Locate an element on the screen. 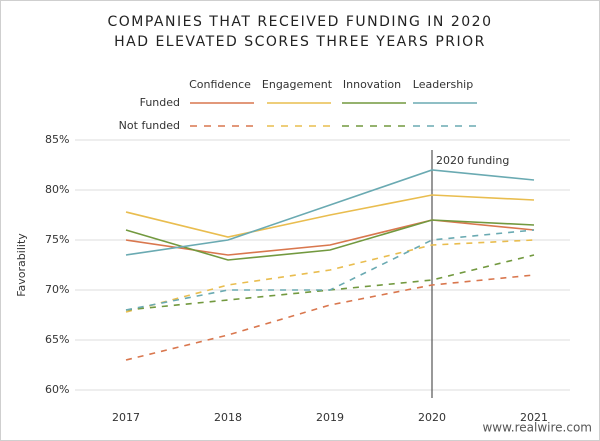 This screenshot has width=600, height=441. y-tick-label: 70% is located at coordinates (57, 289).